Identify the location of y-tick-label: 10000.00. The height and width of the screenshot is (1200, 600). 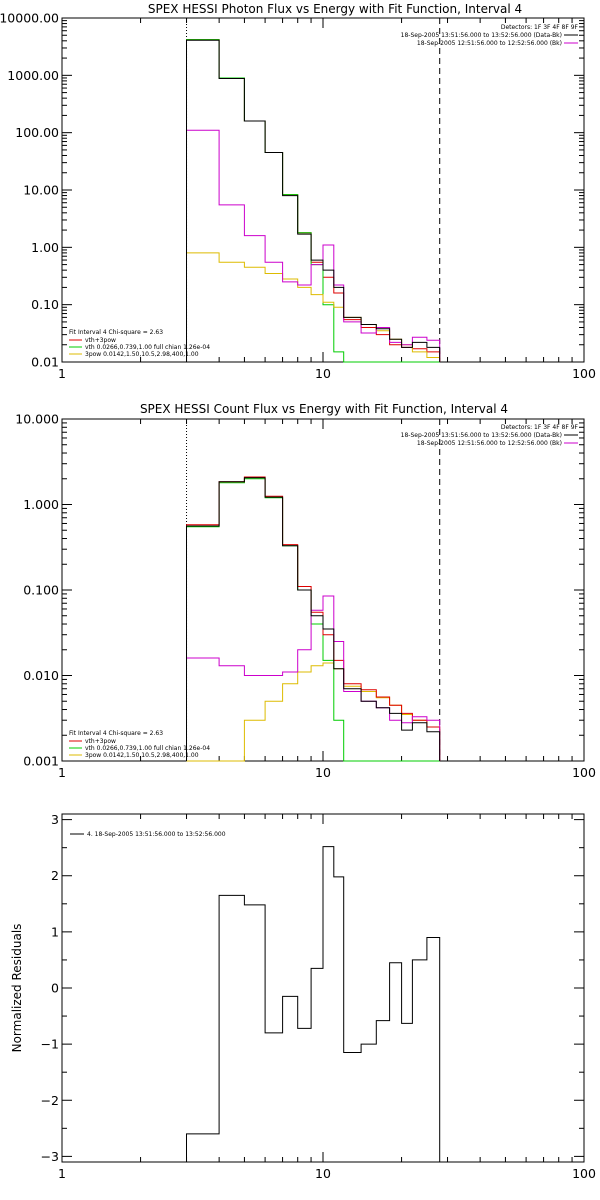
(29, 18).